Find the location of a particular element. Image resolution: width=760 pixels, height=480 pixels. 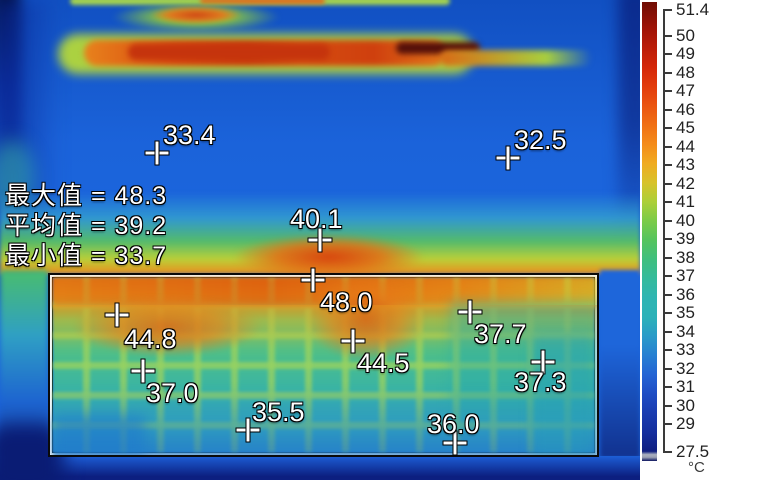

scale-tick-label: 46 is located at coordinates (685, 109).